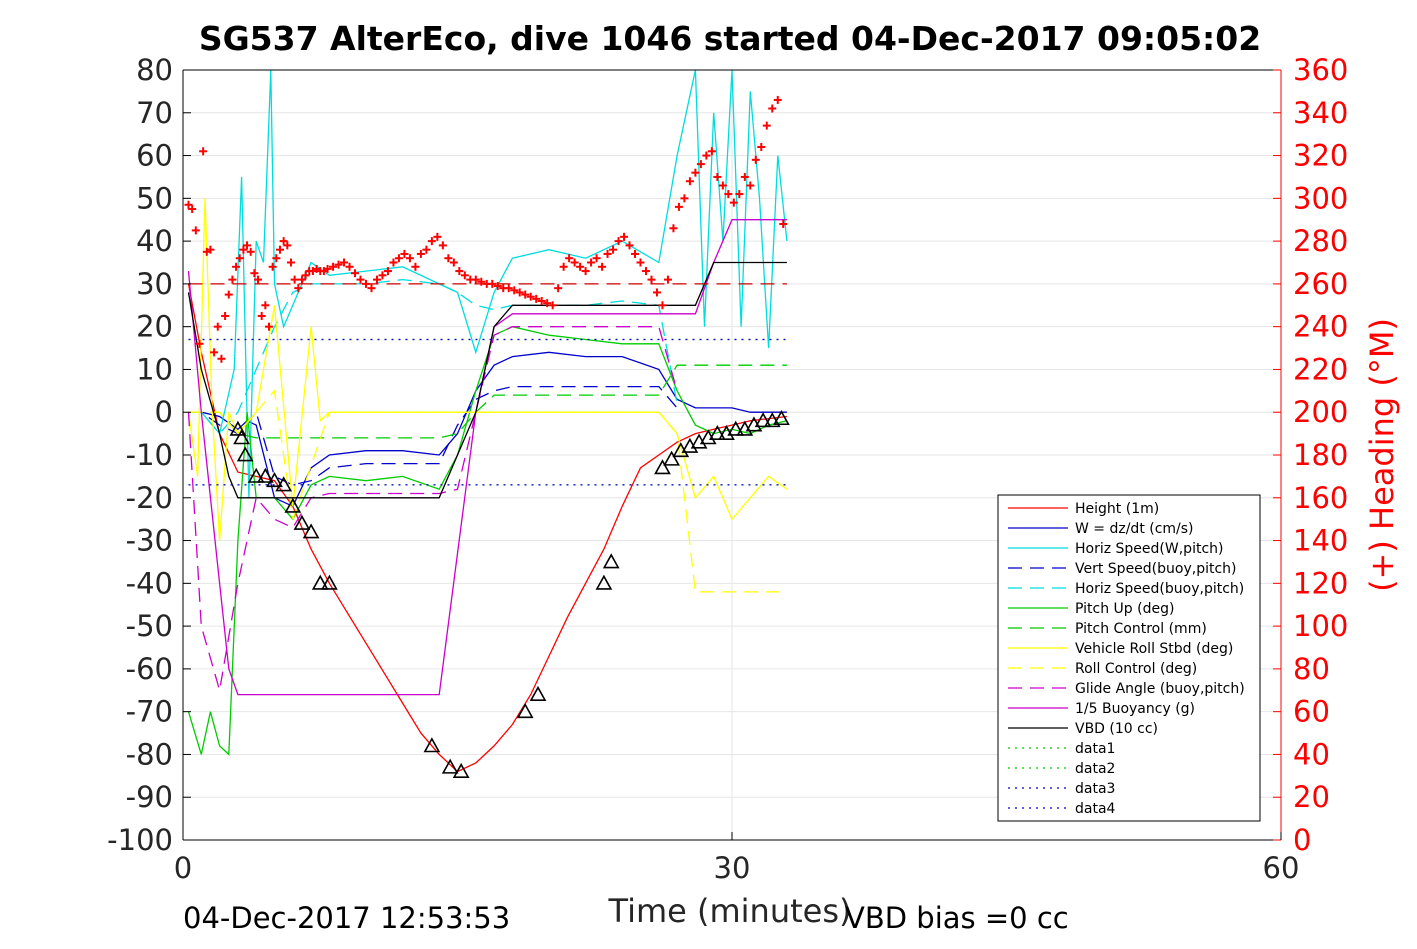 This screenshot has width=1417, height=949. I want to click on left-tick-label: 50, so click(154, 198).